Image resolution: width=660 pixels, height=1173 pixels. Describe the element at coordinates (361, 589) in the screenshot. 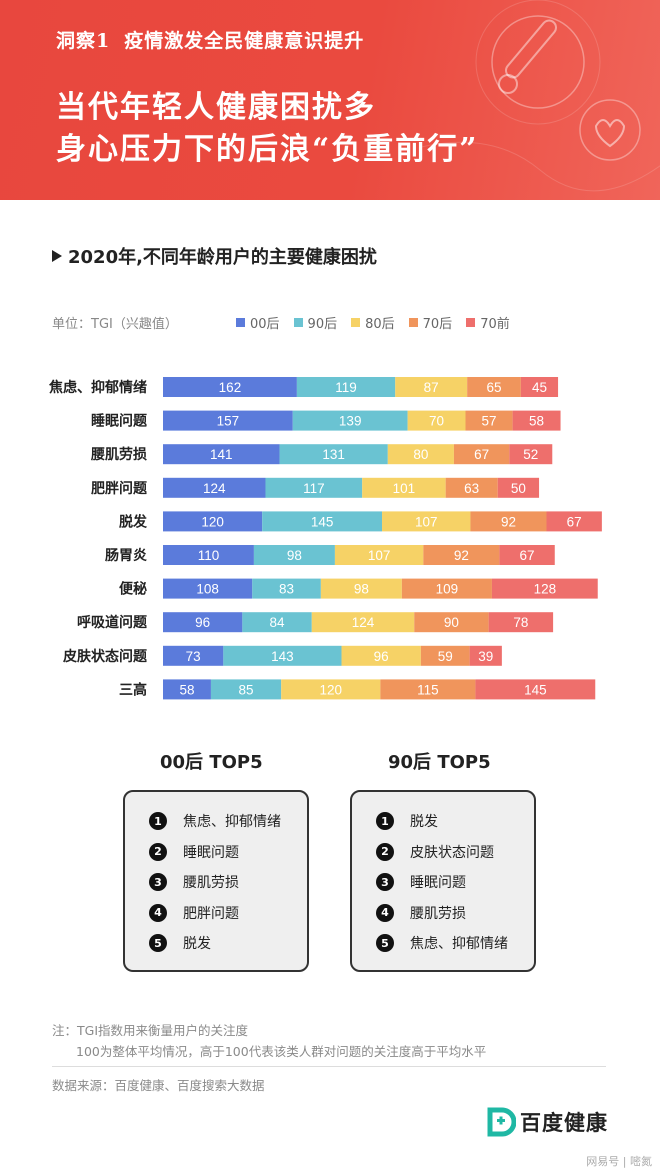

I see `bar-value-label: 98` at that location.